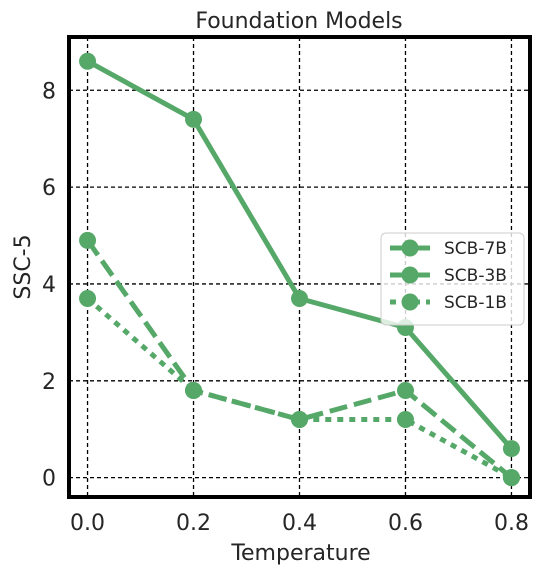 The height and width of the screenshot is (576, 543). Describe the element at coordinates (23, 266) in the screenshot. I see `y-axis-label: SSC-5` at that location.